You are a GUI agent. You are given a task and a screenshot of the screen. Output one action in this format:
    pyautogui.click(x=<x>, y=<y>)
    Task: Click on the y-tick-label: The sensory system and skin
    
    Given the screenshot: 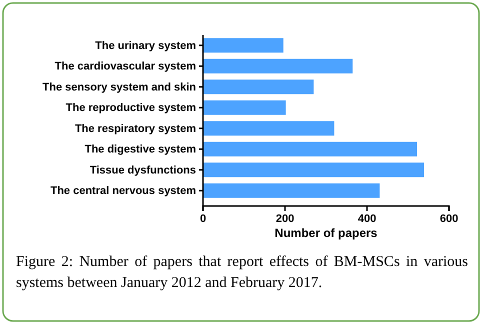 What is the action you would take?
    pyautogui.click(x=119, y=87)
    